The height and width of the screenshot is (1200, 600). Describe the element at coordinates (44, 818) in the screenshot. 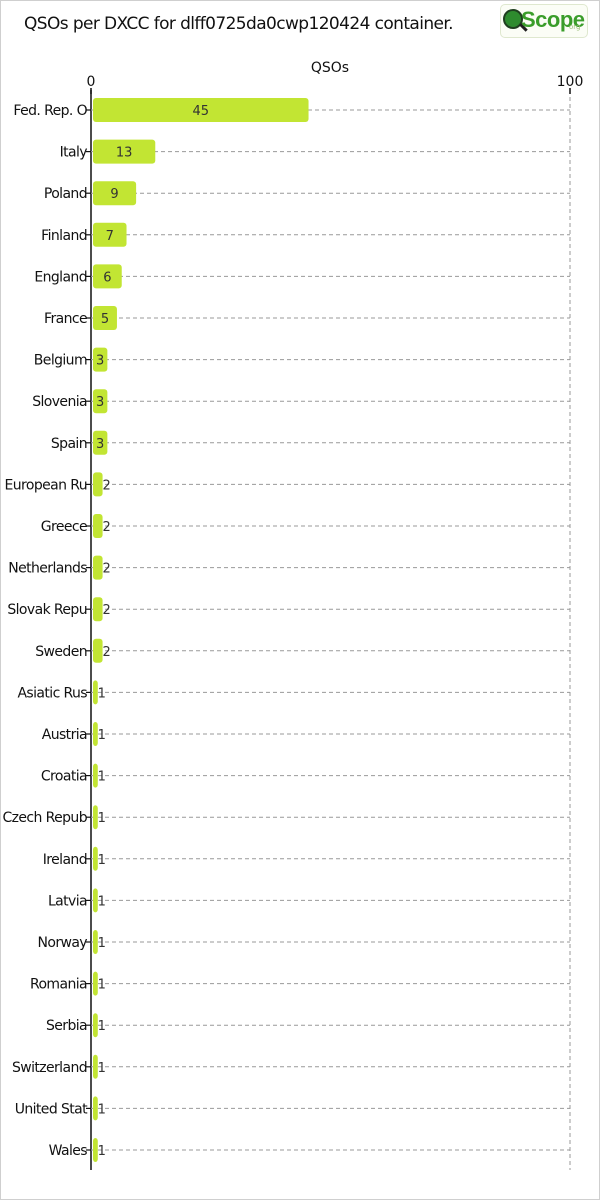

I see `category-label: Czech Repub` at that location.